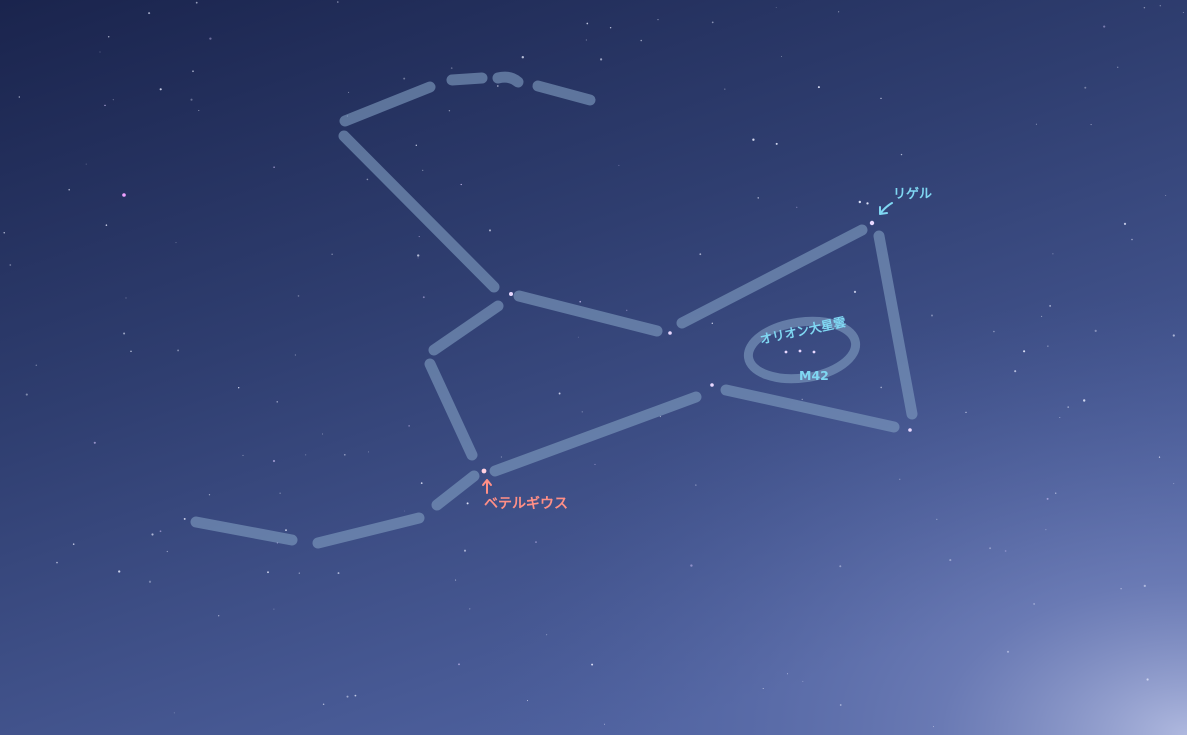  I want to click on star-betelgeuse, so click(484, 471).